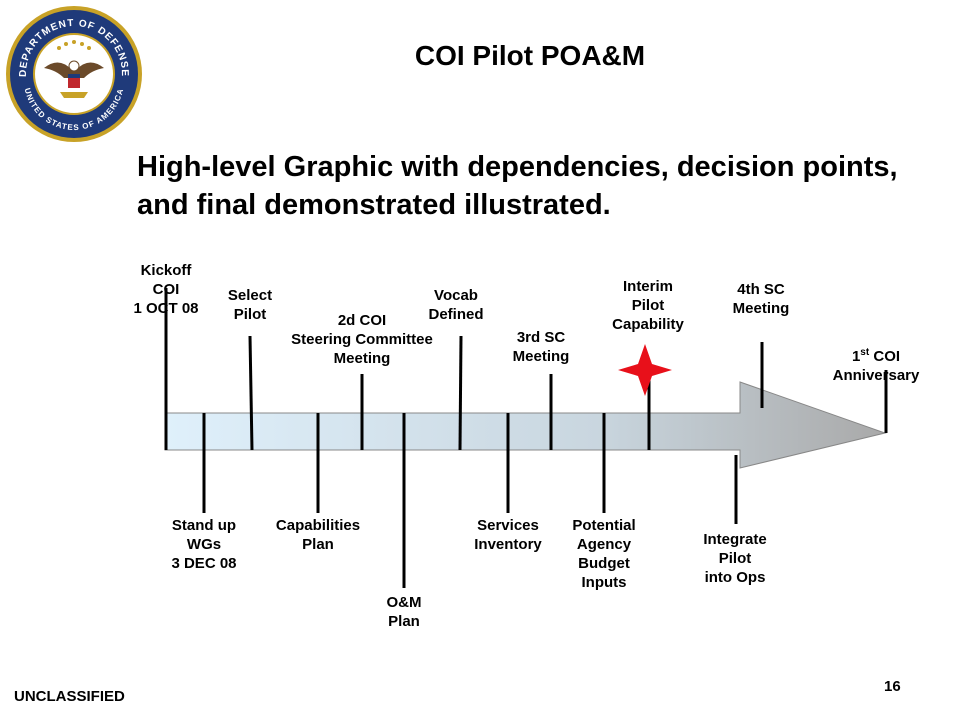 Image resolution: width=960 pixels, height=720 pixels. Describe the element at coordinates (761, 299) in the screenshot. I see `milestone-4th-sc-label: 4th SC Meeting` at that location.